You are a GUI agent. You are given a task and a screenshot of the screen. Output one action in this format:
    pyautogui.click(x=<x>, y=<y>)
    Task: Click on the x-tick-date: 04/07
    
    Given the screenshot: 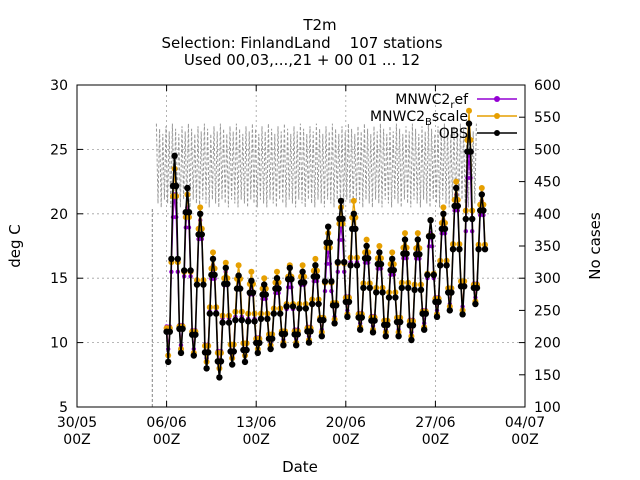 What is the action you would take?
    pyautogui.click(x=525, y=423)
    